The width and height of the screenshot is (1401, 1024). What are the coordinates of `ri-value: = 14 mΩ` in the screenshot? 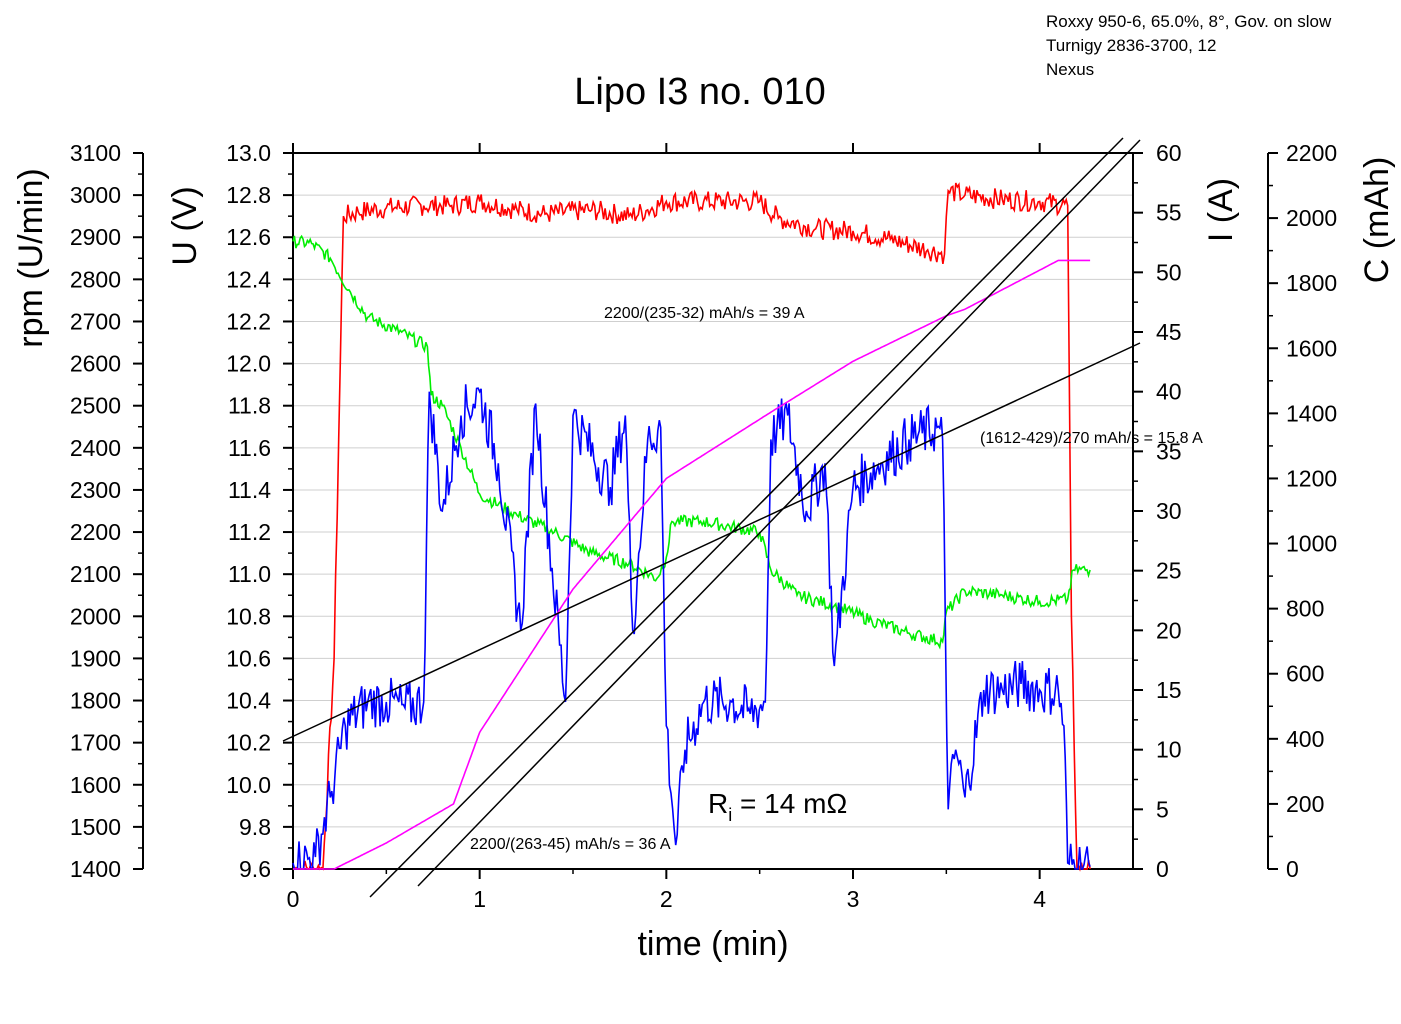 It's located at (789, 803).